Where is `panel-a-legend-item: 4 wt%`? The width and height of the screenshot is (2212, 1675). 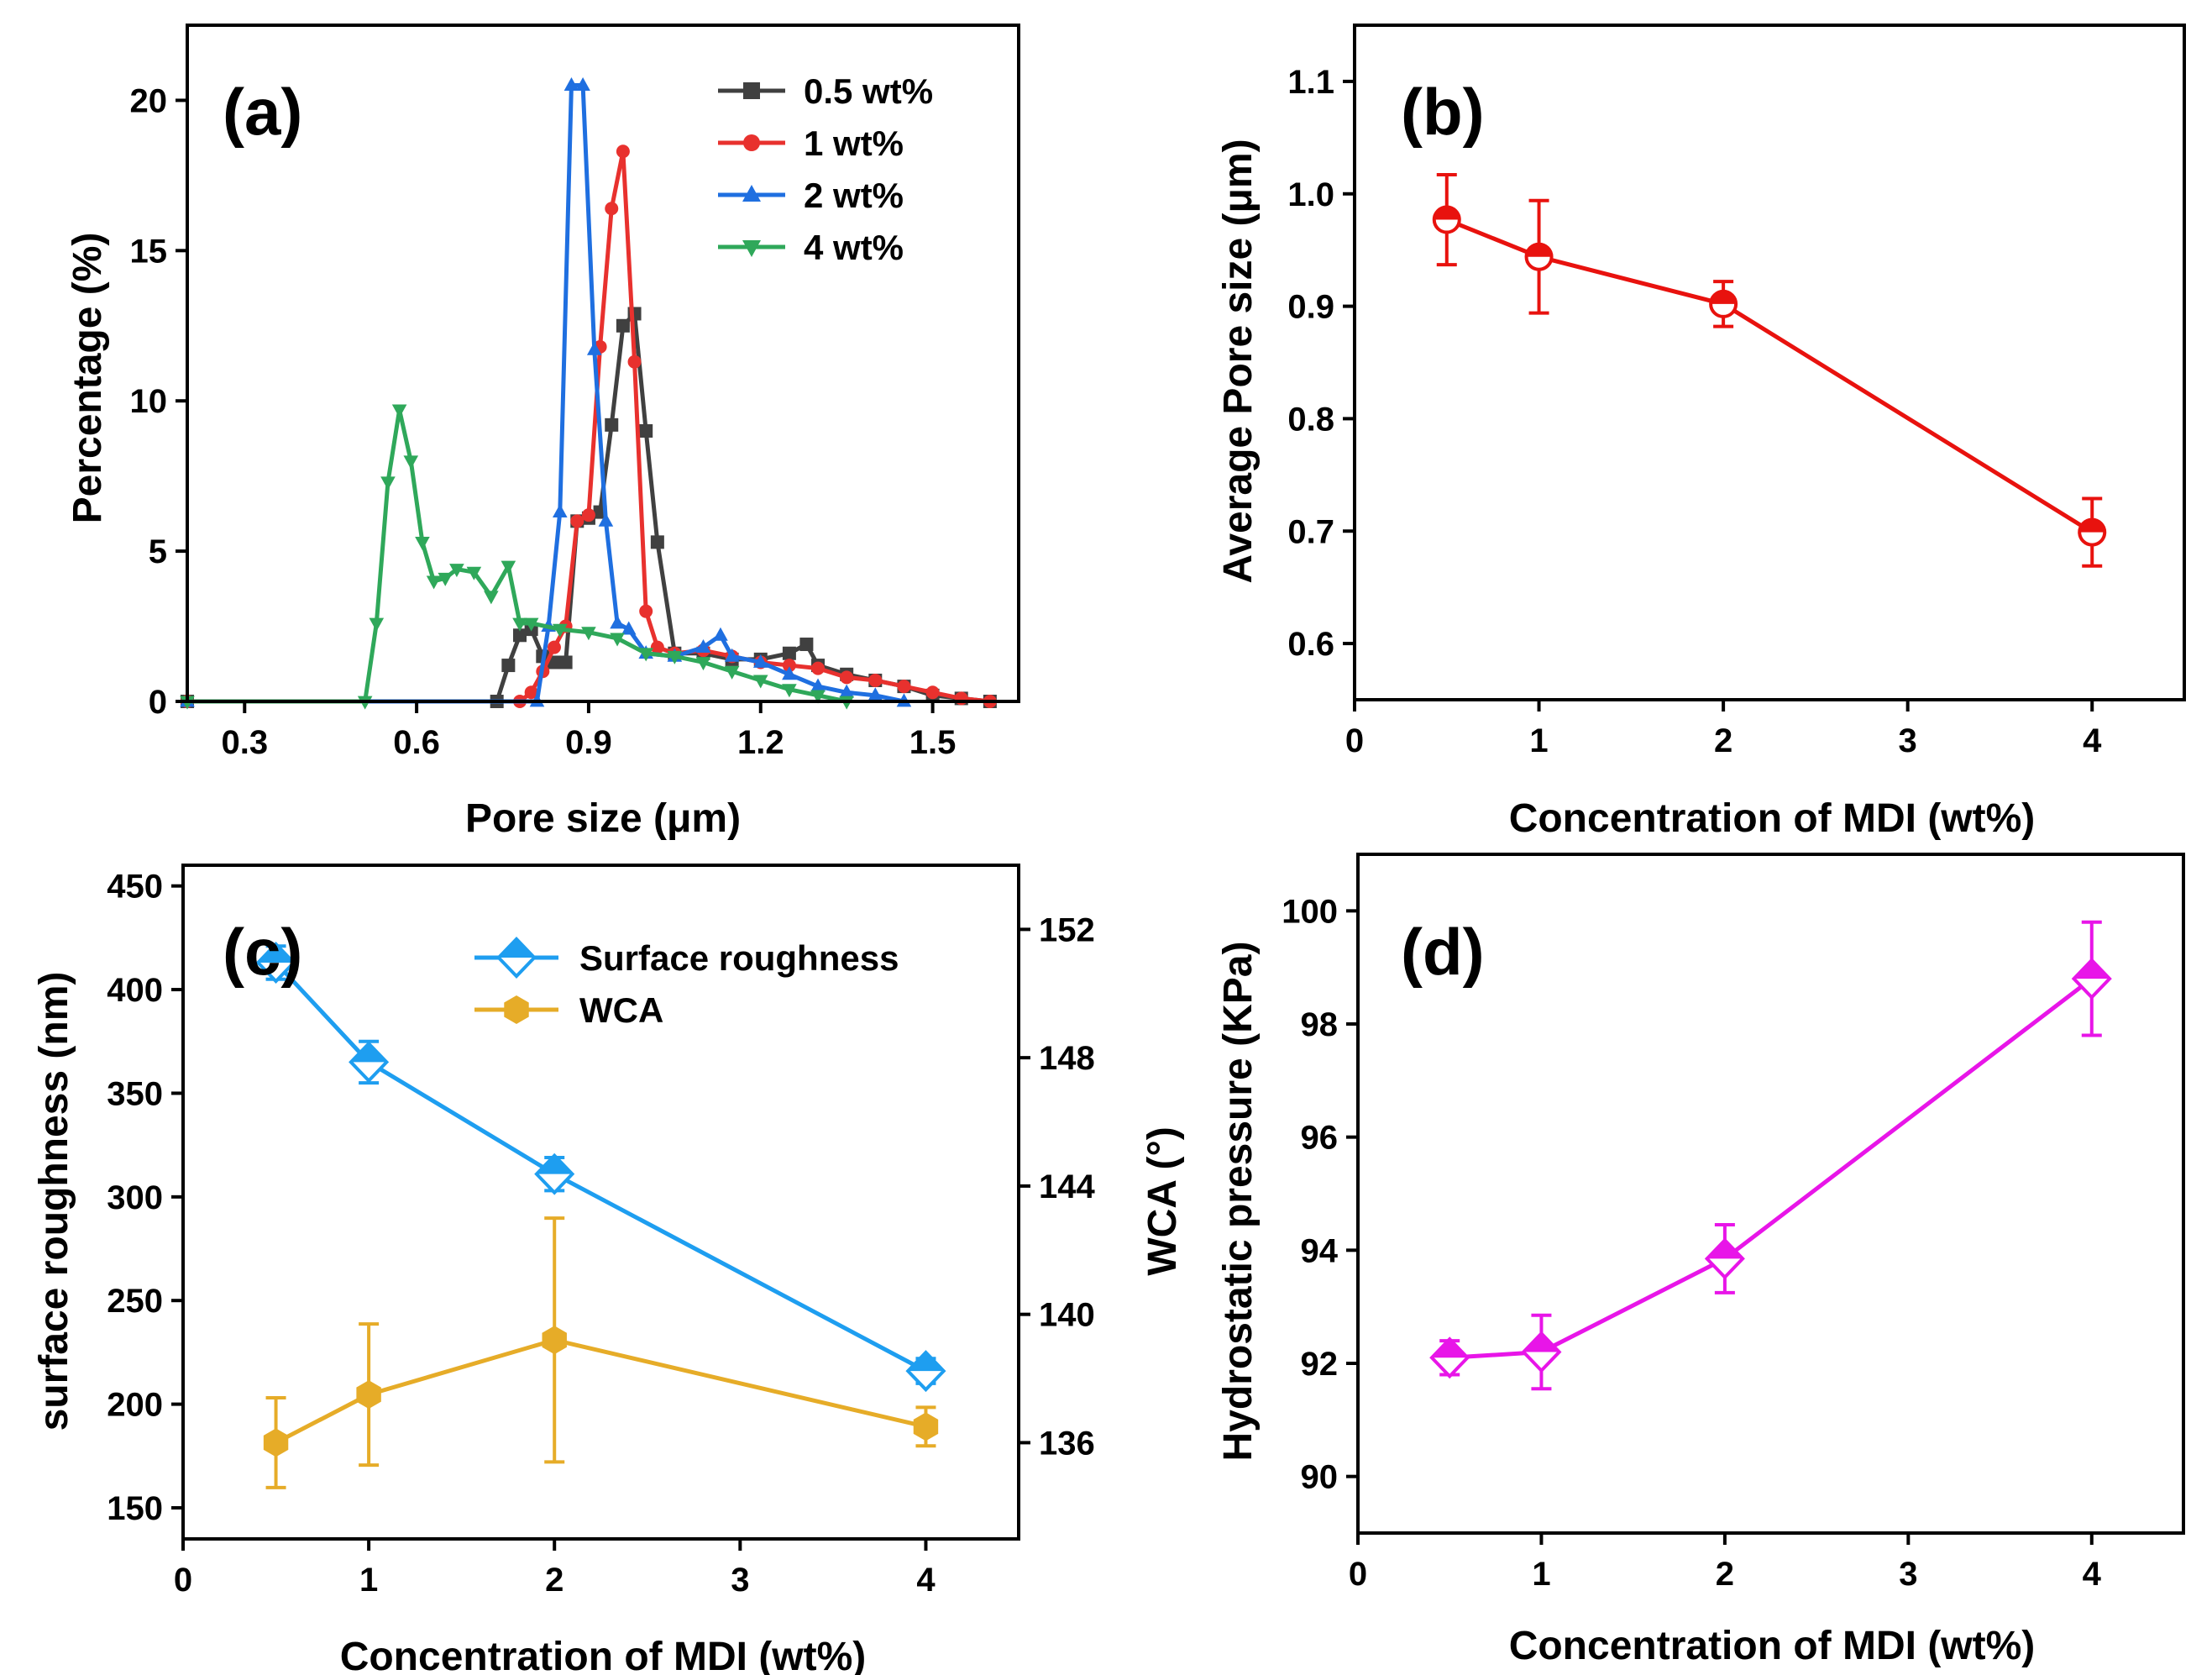
panel-a-legend-item: 4 wt% is located at coordinates (811, 247).